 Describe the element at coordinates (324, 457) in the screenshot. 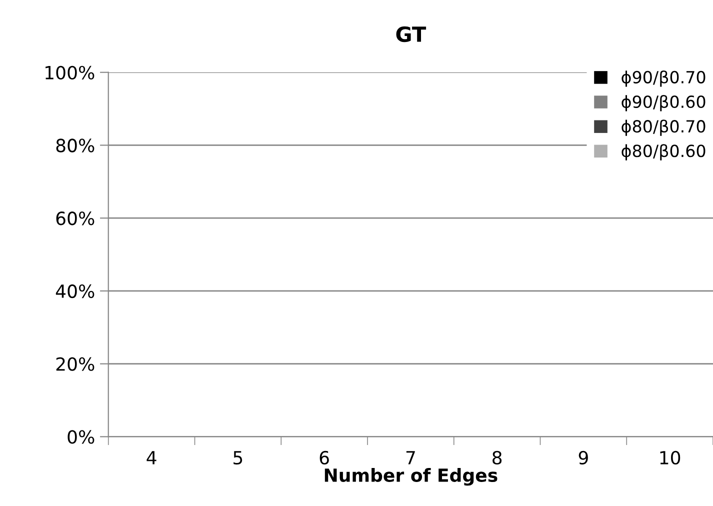

I see `x-tick-label: 6` at that location.